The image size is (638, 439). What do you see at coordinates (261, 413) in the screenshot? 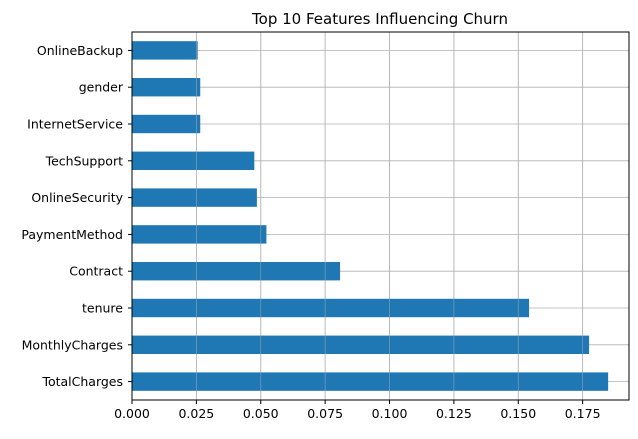
I see `x-tick-label: 0.050` at bounding box center [261, 413].